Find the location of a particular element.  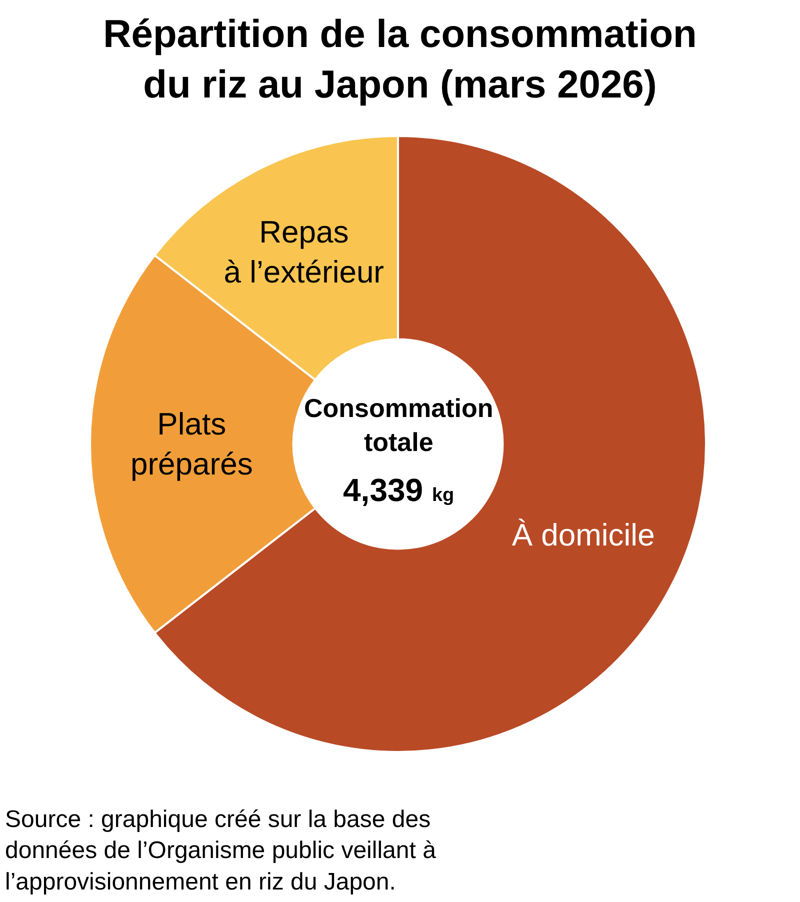

text: Consommation totale is located at coordinates (399, 425).